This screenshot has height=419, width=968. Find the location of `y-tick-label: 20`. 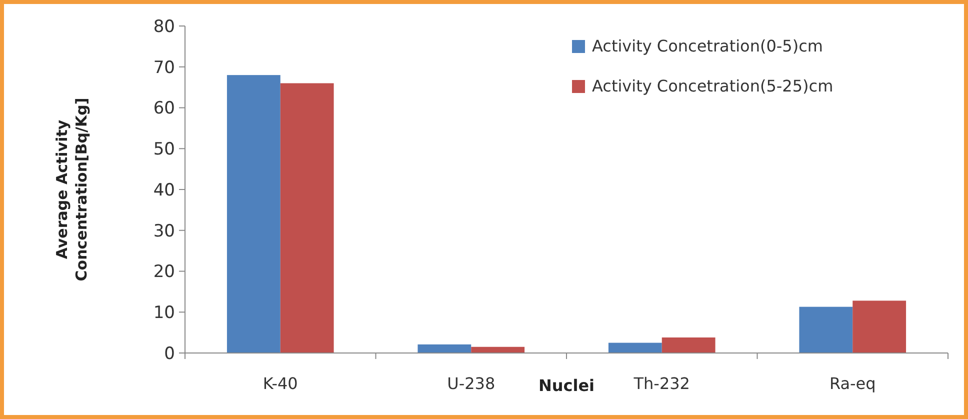

y-tick-label: 20 is located at coordinates (164, 272).